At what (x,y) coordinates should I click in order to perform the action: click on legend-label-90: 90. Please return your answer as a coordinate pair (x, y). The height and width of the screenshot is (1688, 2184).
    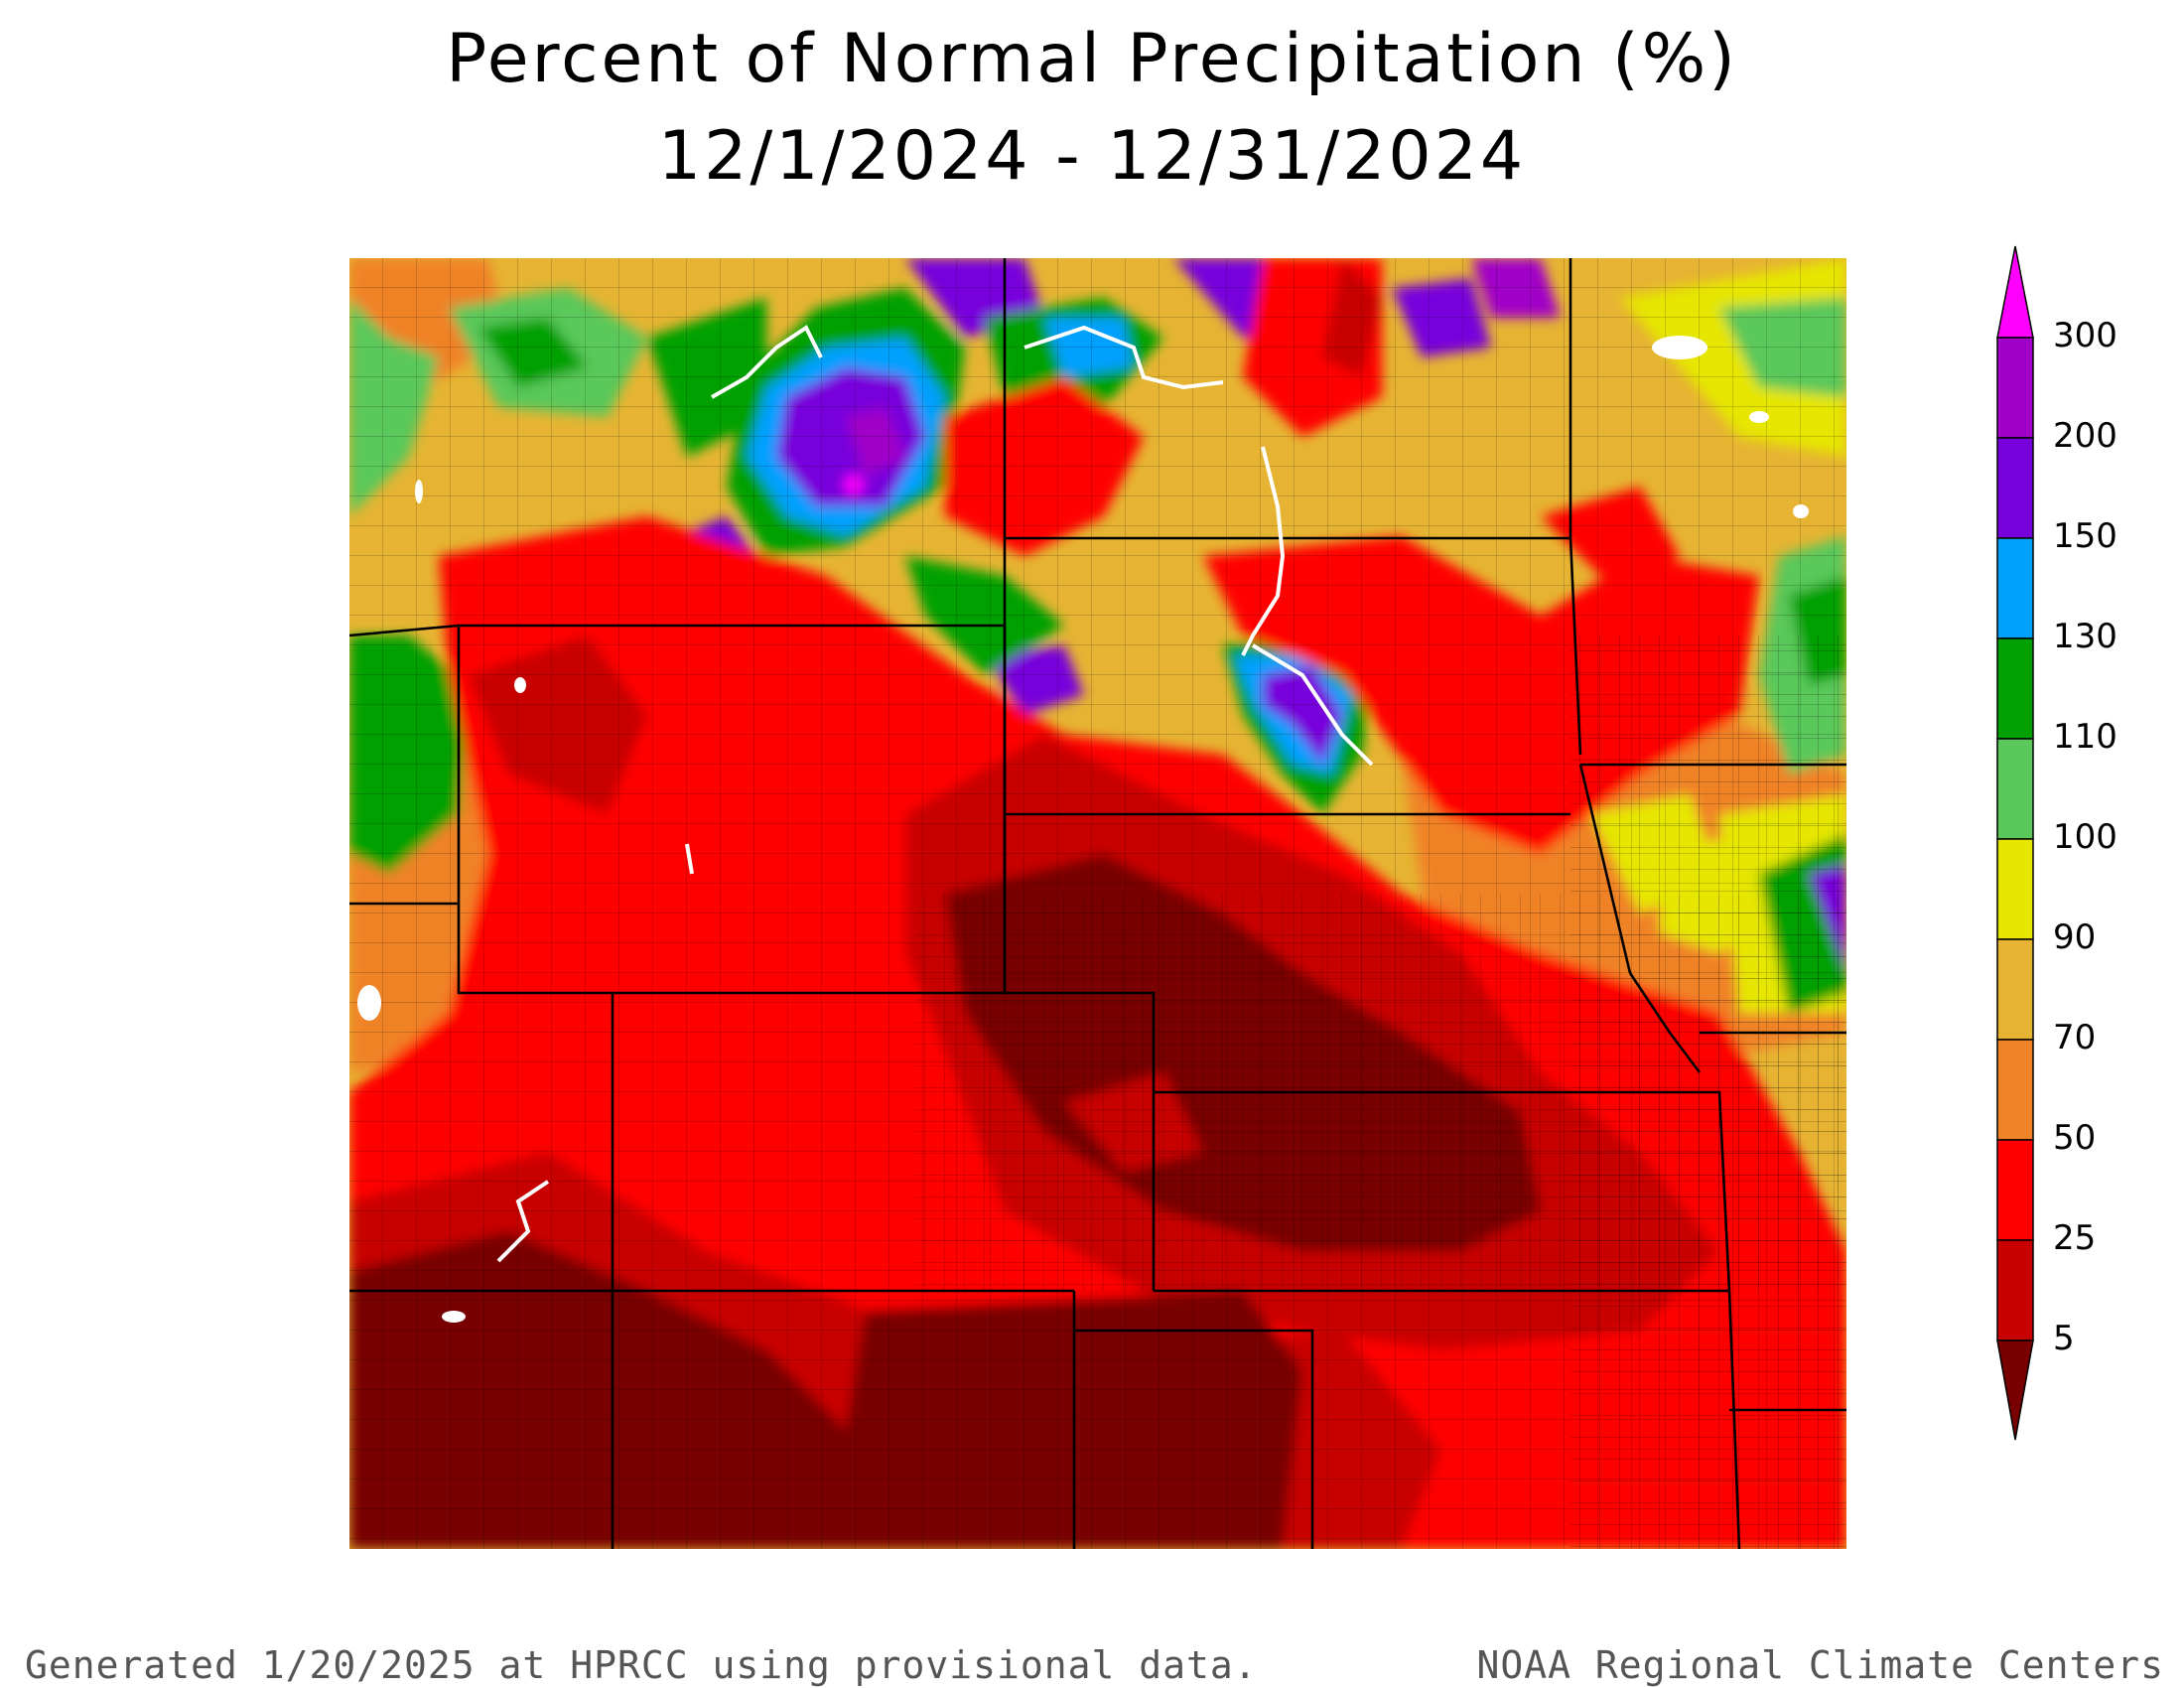
    Looking at the image, I should click on (2075, 937).